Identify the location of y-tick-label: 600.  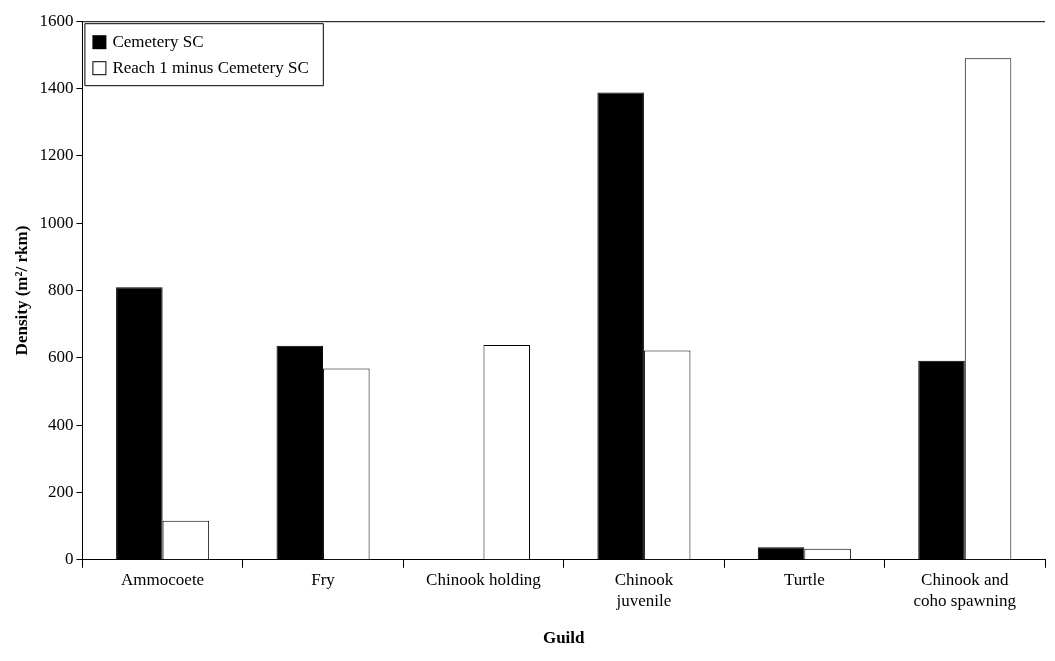
(60, 357).